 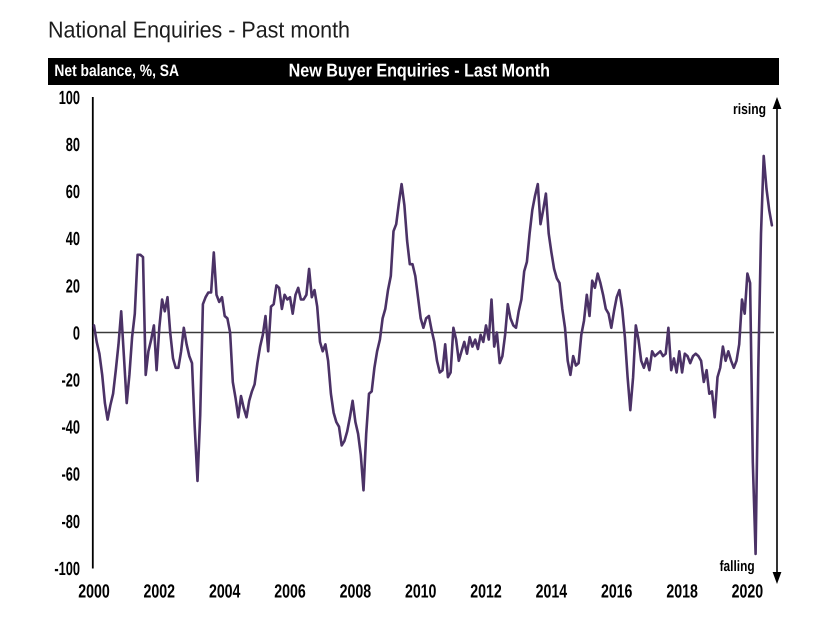 What do you see at coordinates (116, 71) in the screenshot?
I see `svg-text: Net balance, %, SA` at bounding box center [116, 71].